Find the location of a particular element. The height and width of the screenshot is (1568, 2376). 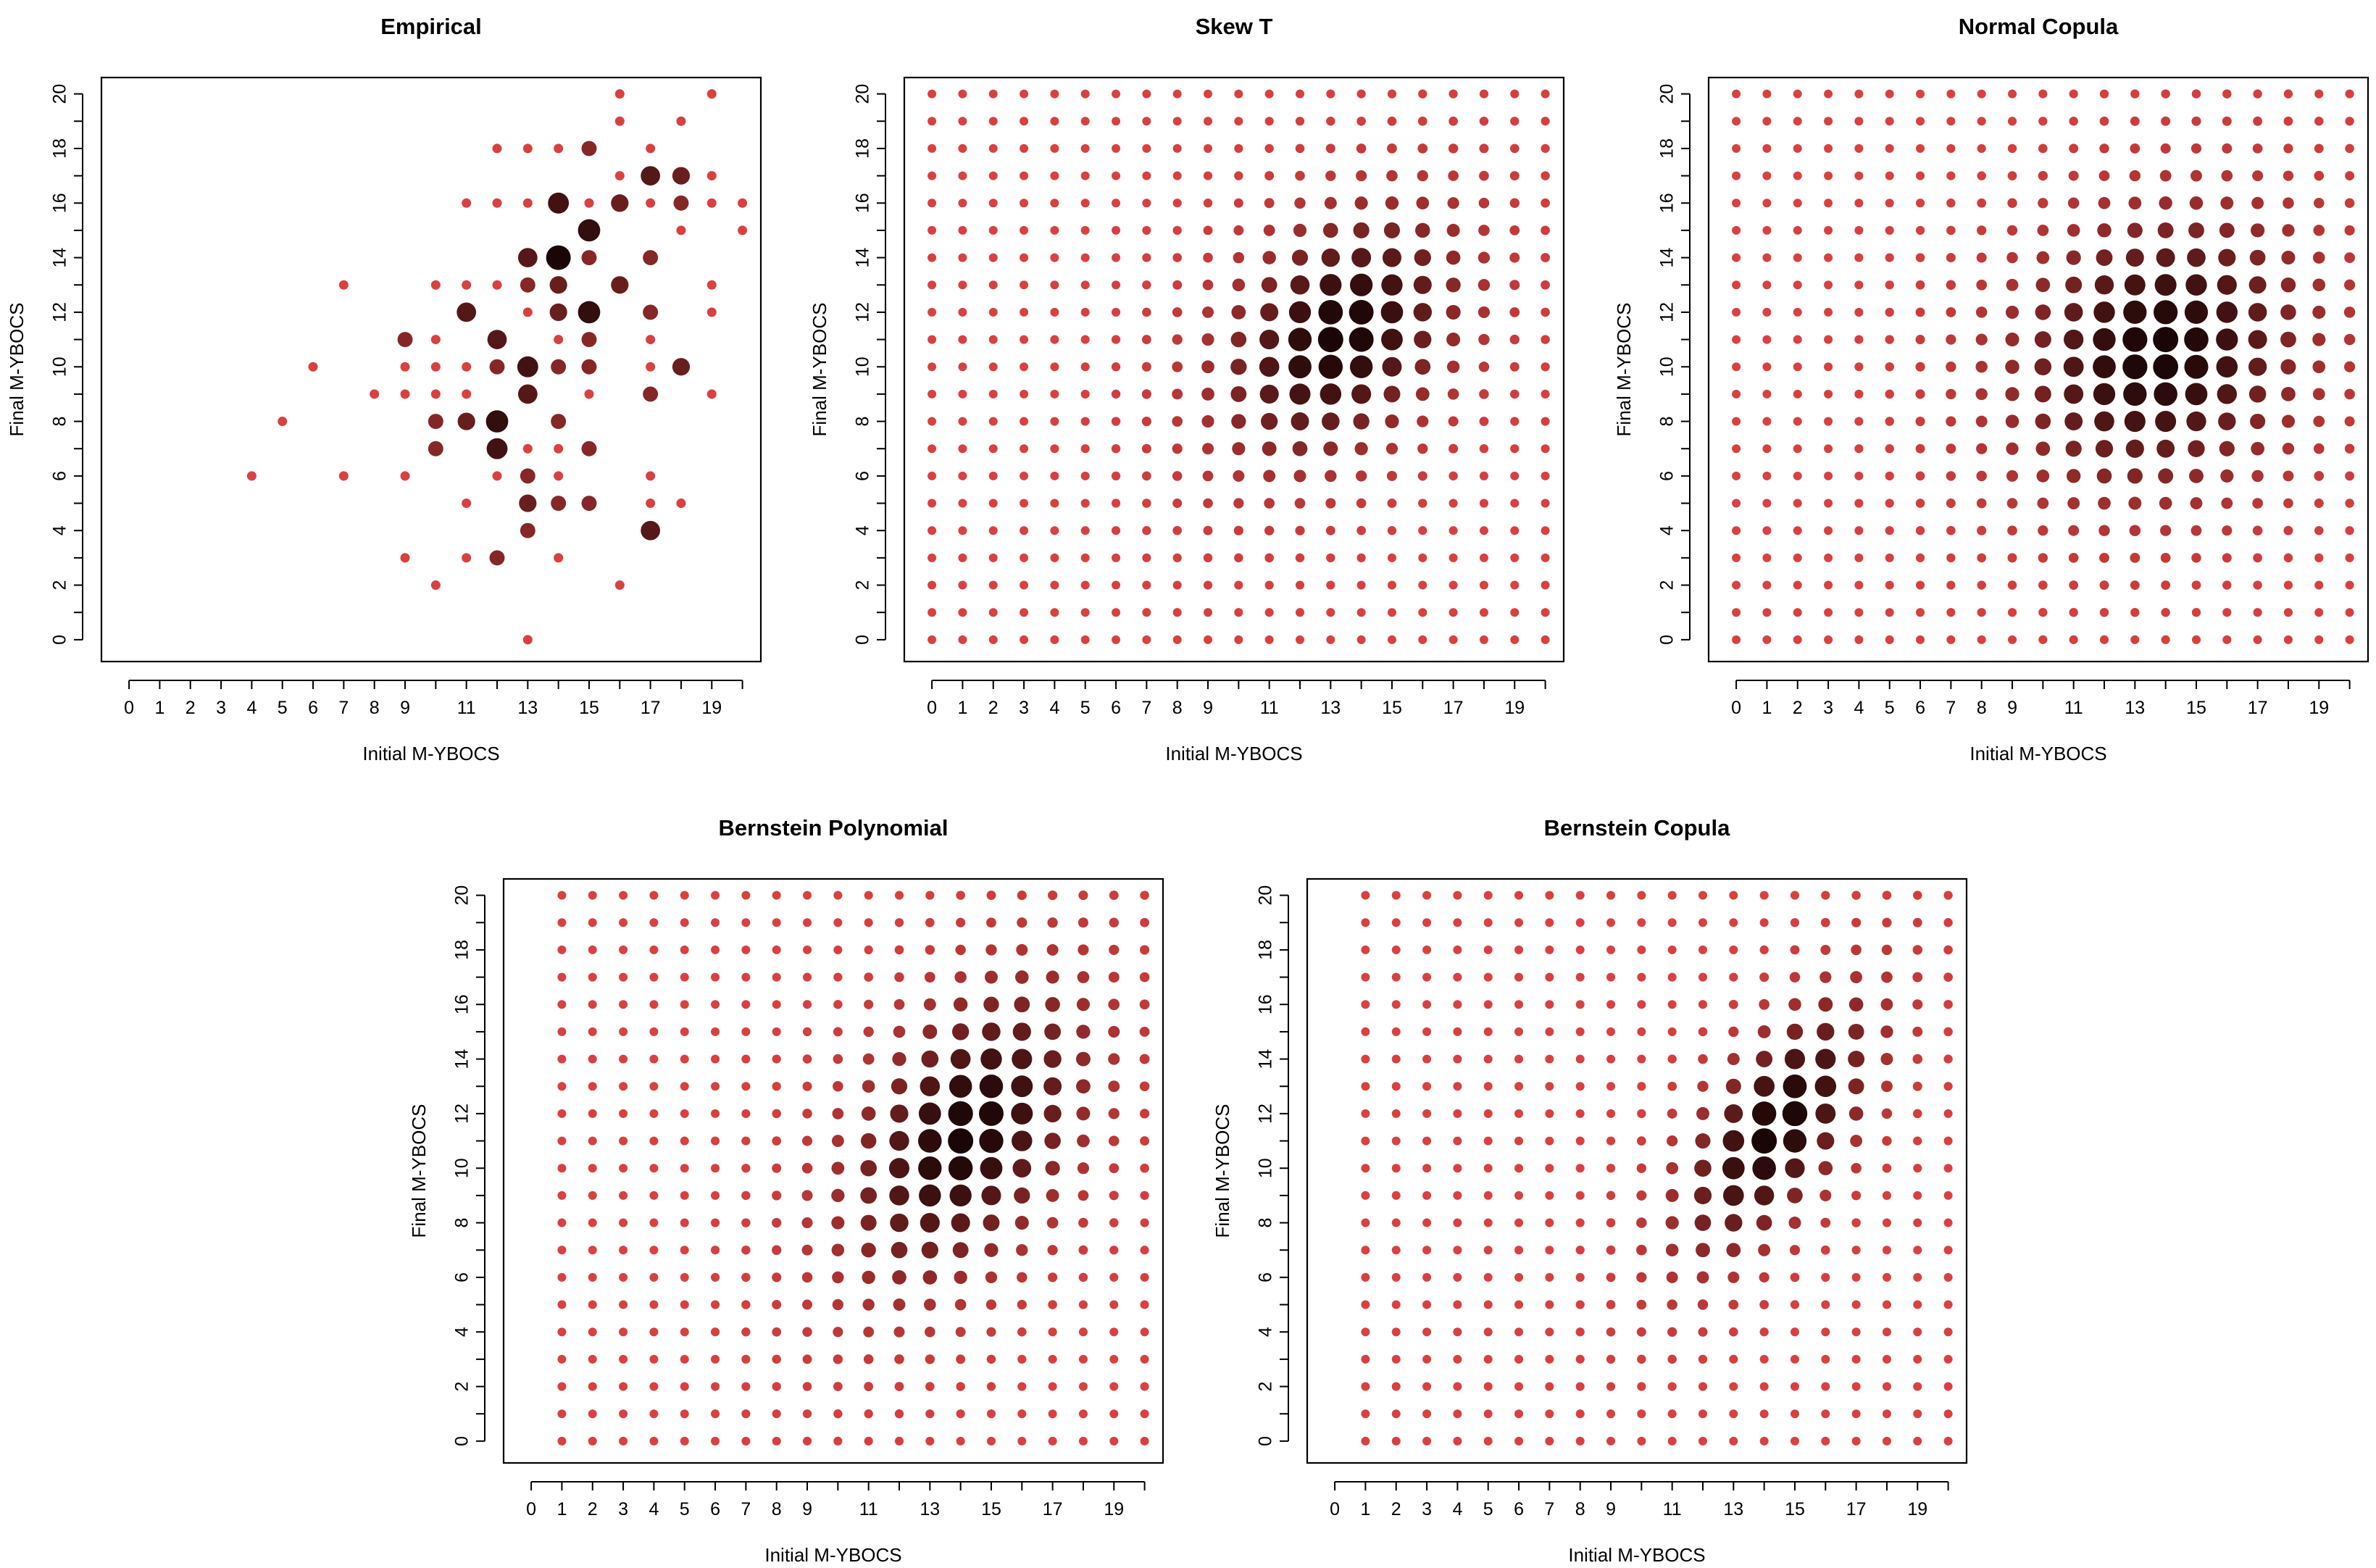

x-tick-label: 9 is located at coordinates (1208, 708).